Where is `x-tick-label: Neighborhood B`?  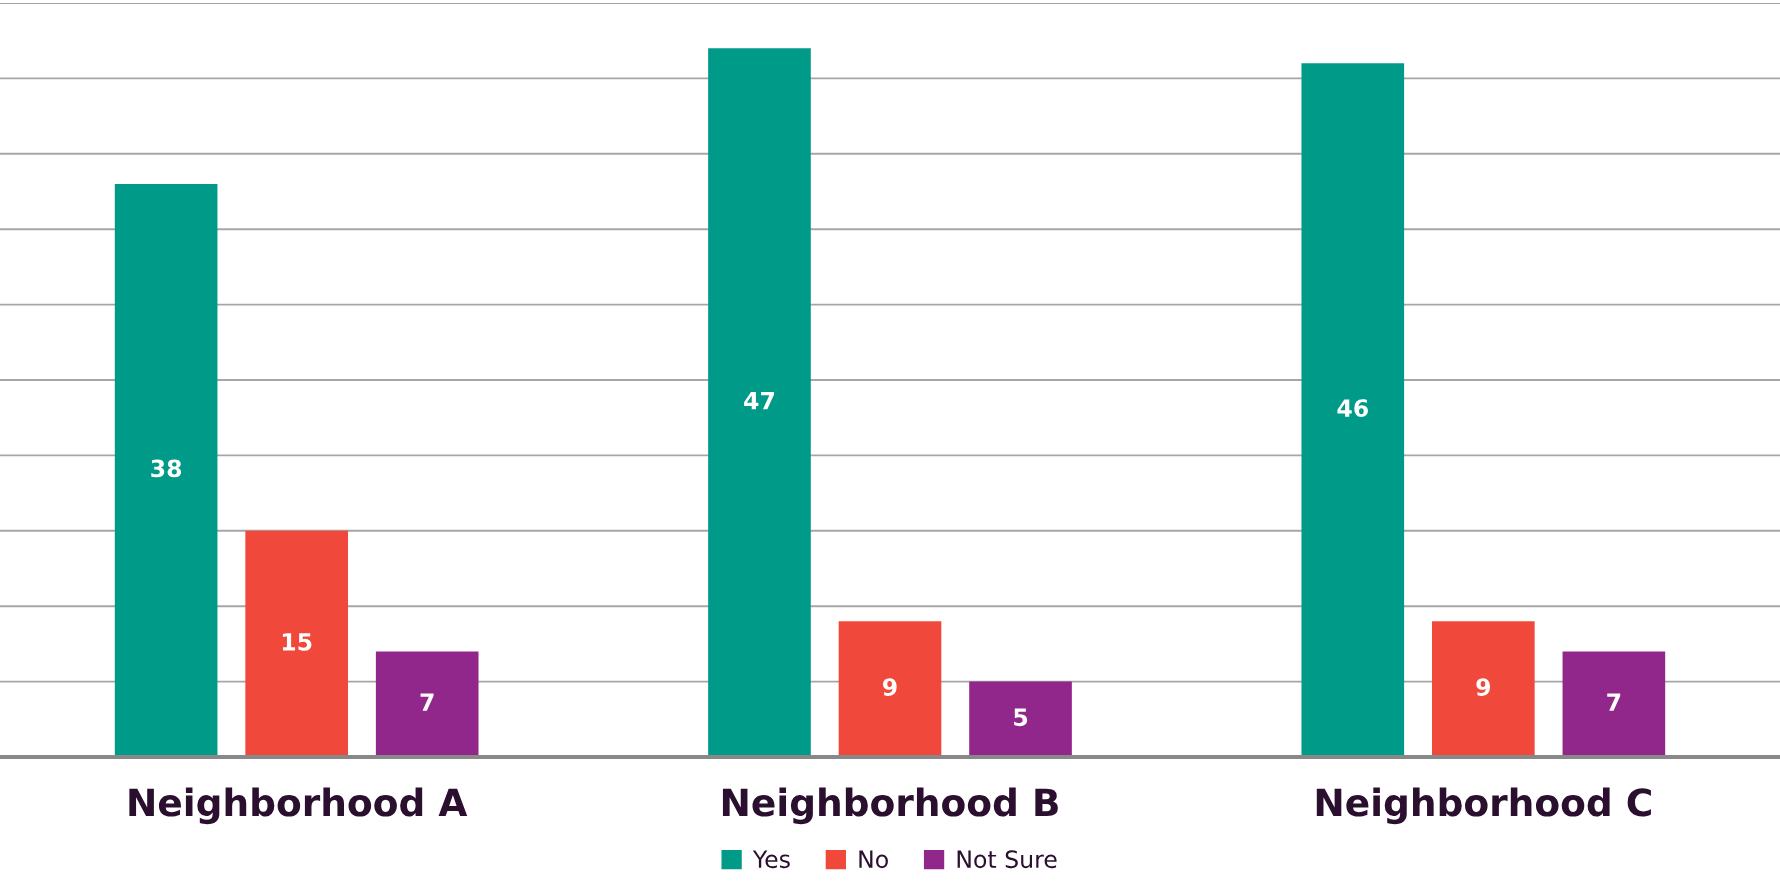 x-tick-label: Neighborhood B is located at coordinates (890, 806).